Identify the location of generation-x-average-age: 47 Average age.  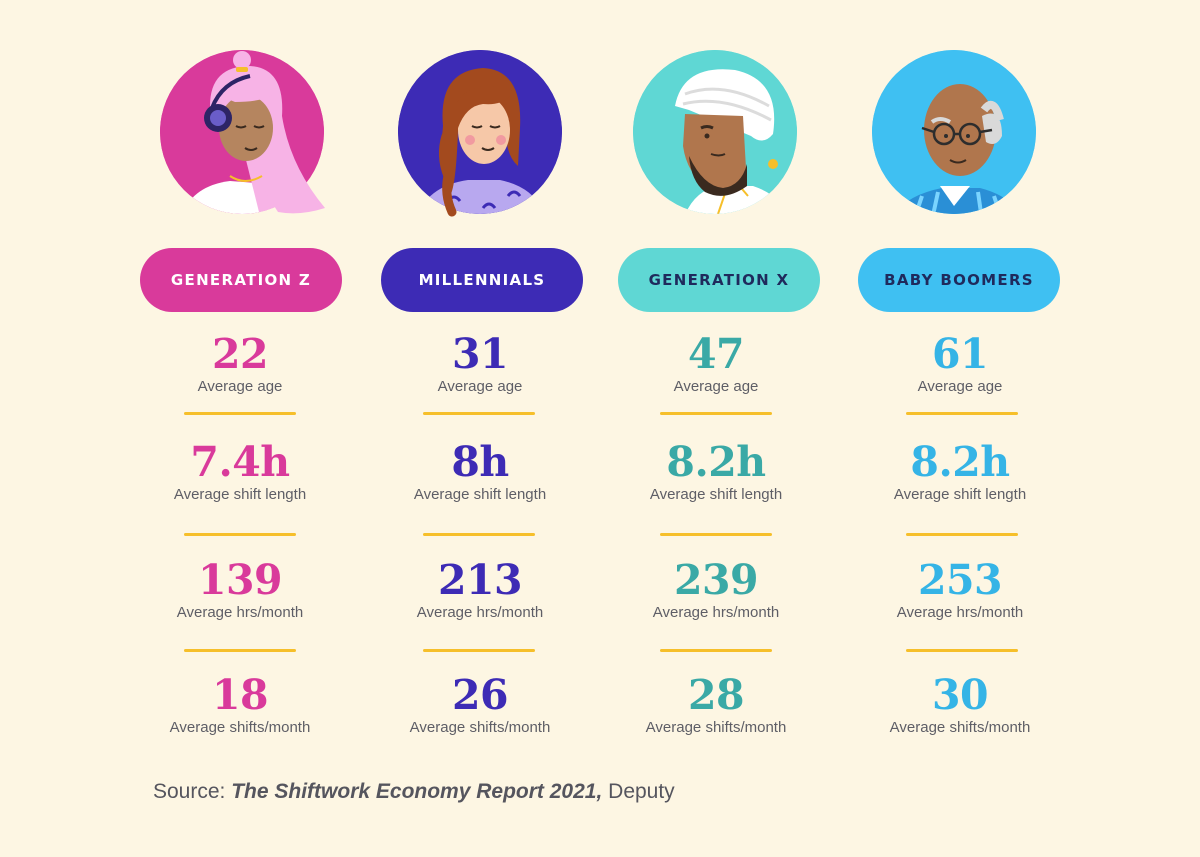
(716, 364).